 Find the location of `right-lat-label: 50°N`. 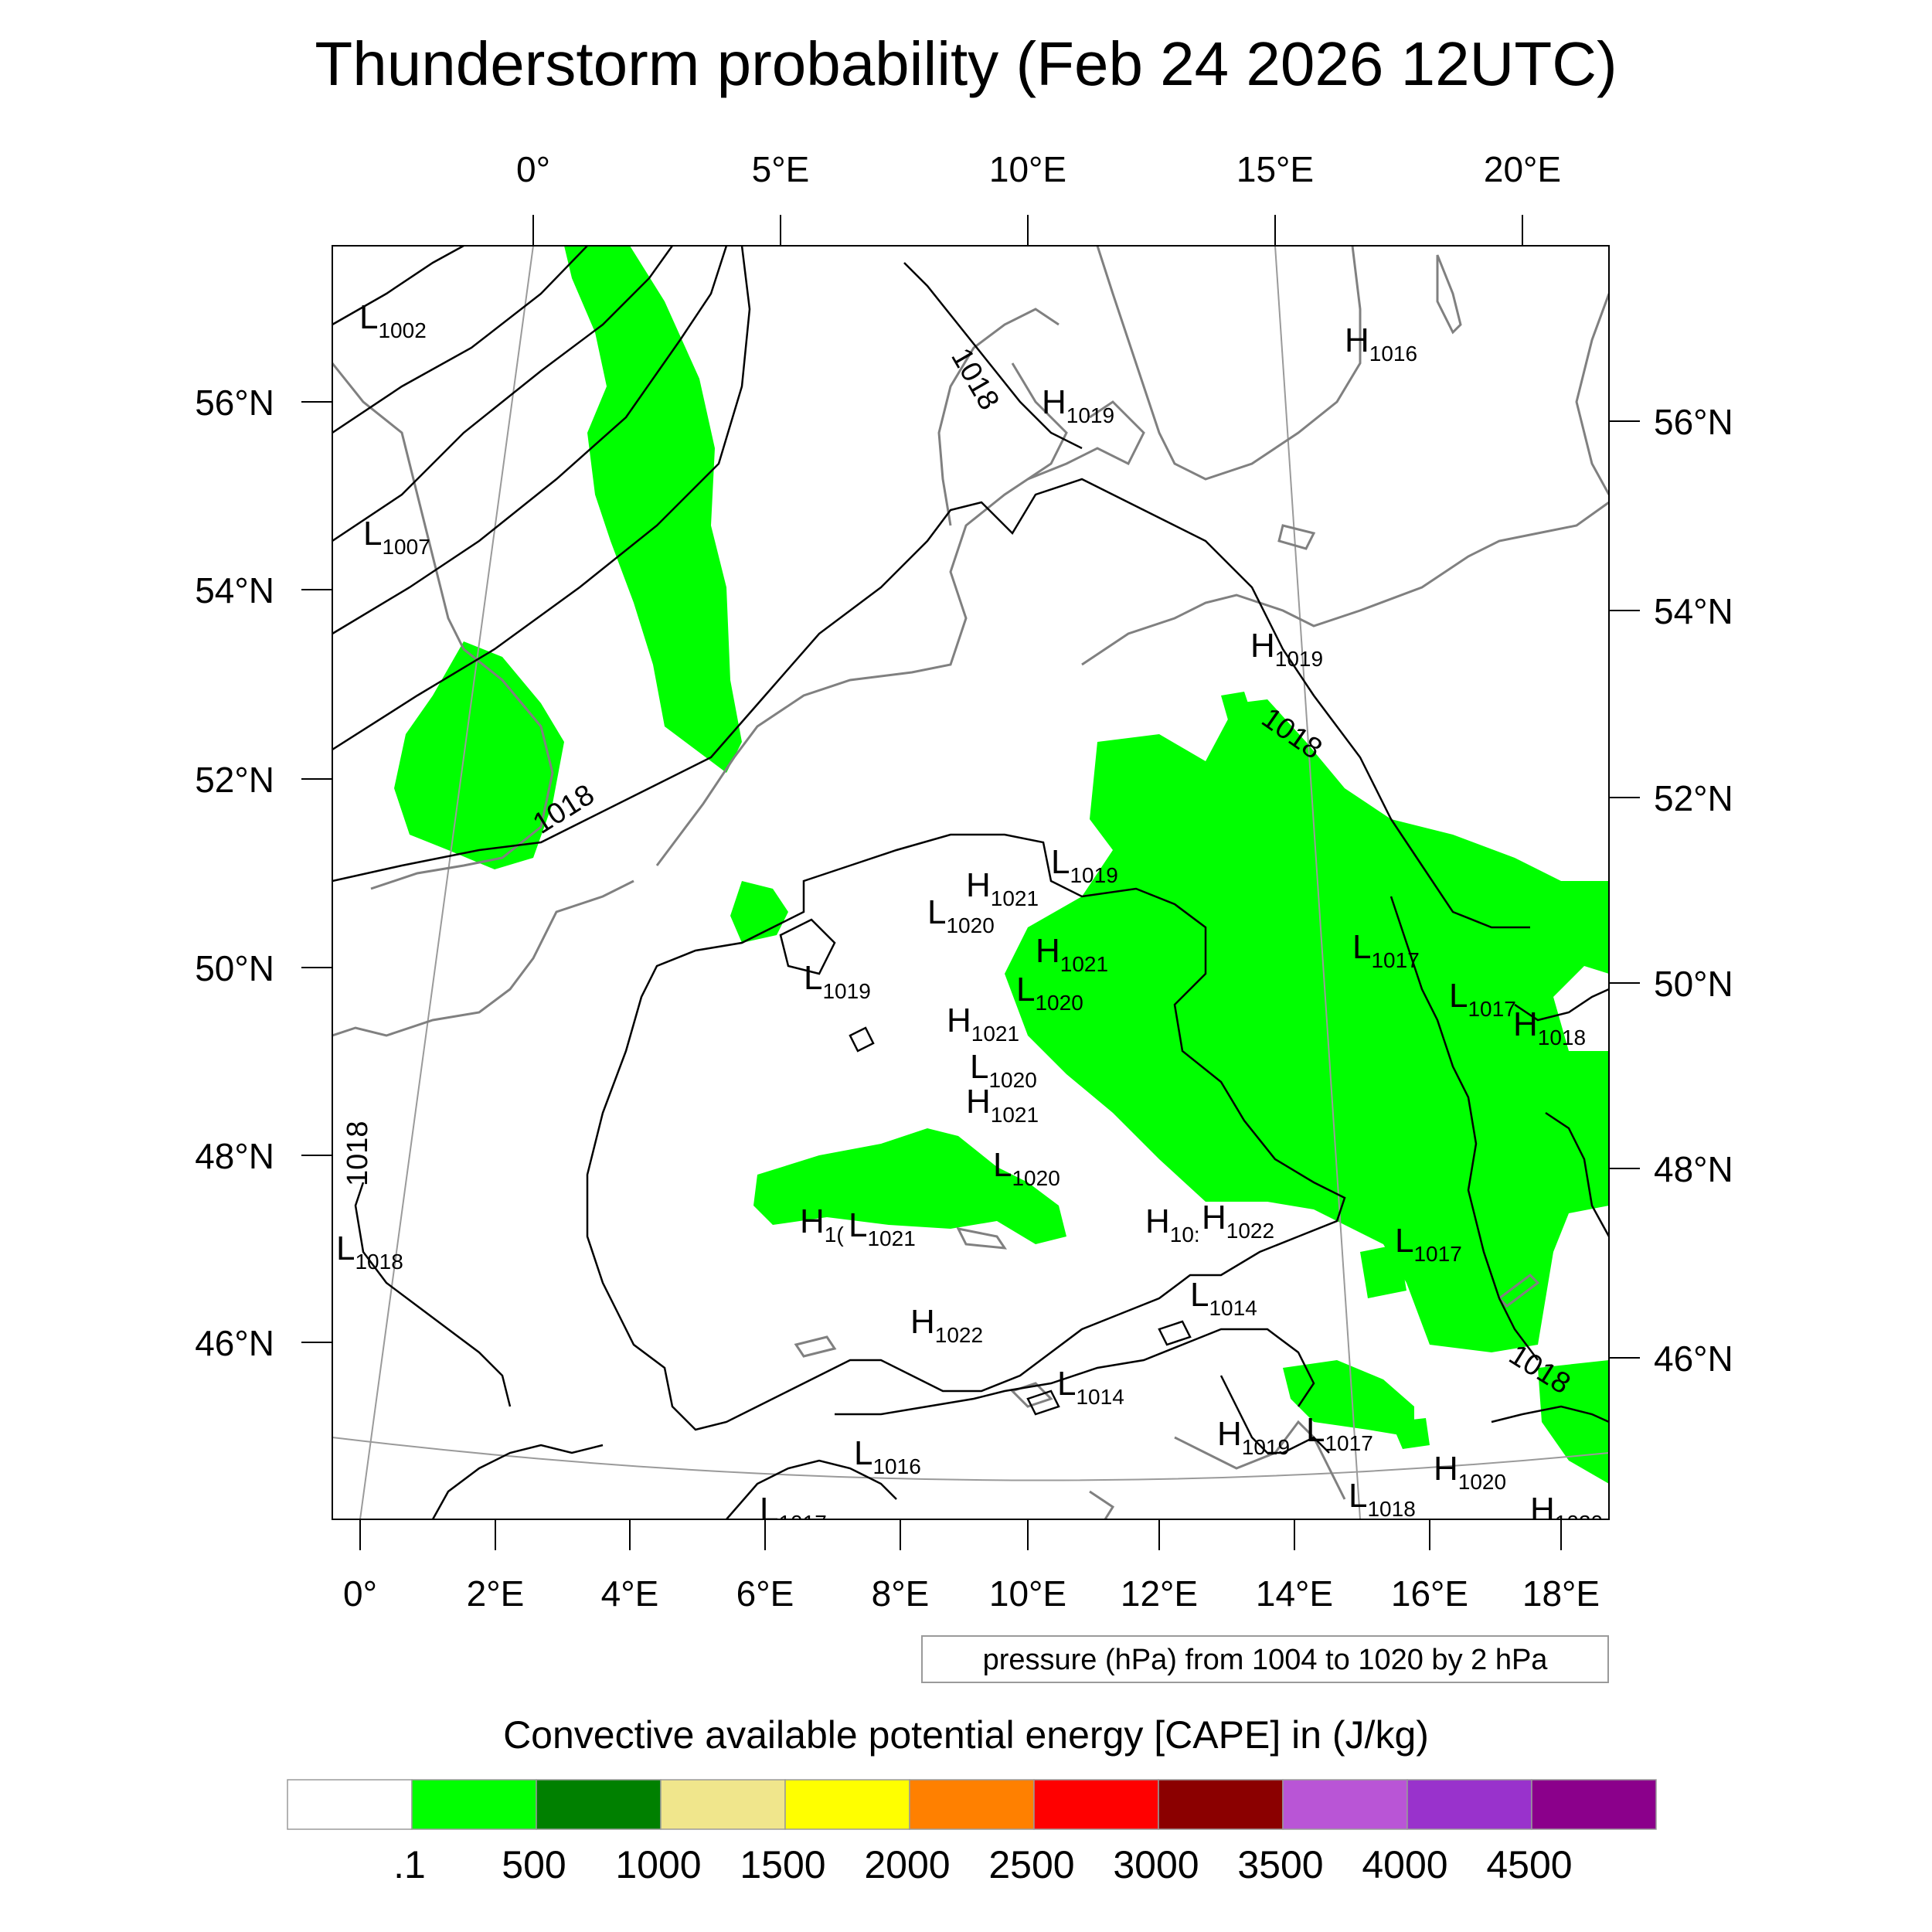

right-lat-label: 50°N is located at coordinates (1694, 984).